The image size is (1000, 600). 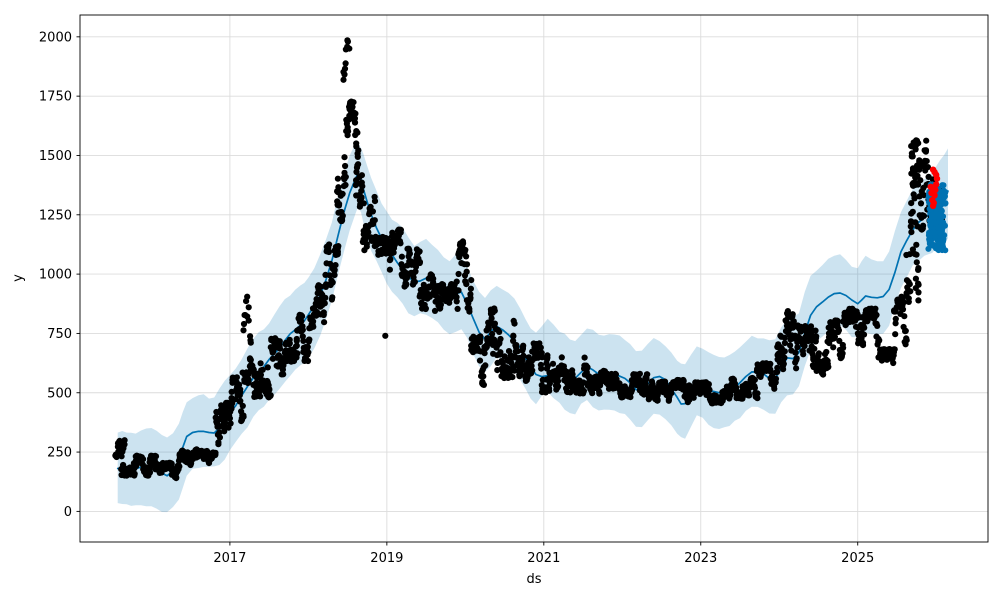 What do you see at coordinates (934, 187) in the screenshot?
I see `anomaly-points` at bounding box center [934, 187].